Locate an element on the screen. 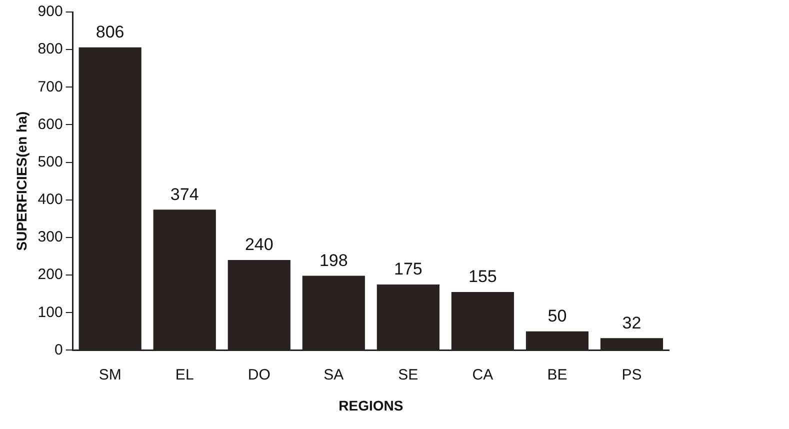 The image size is (789, 429). y-tick-label: 900 is located at coordinates (50, 11).